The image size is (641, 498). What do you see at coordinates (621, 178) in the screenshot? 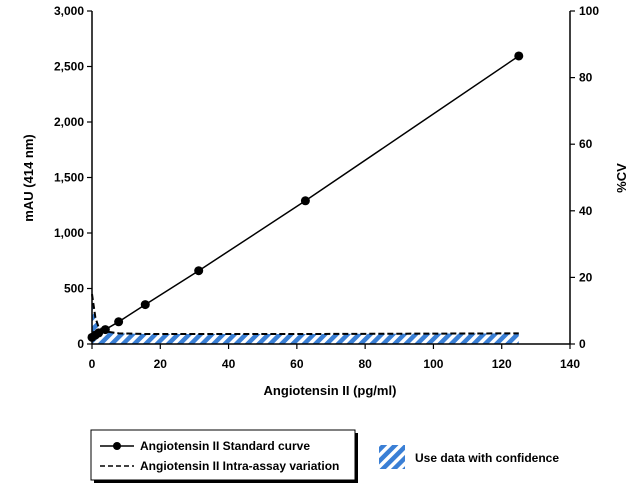
I see `y2-axis-title: %CV` at bounding box center [621, 178].